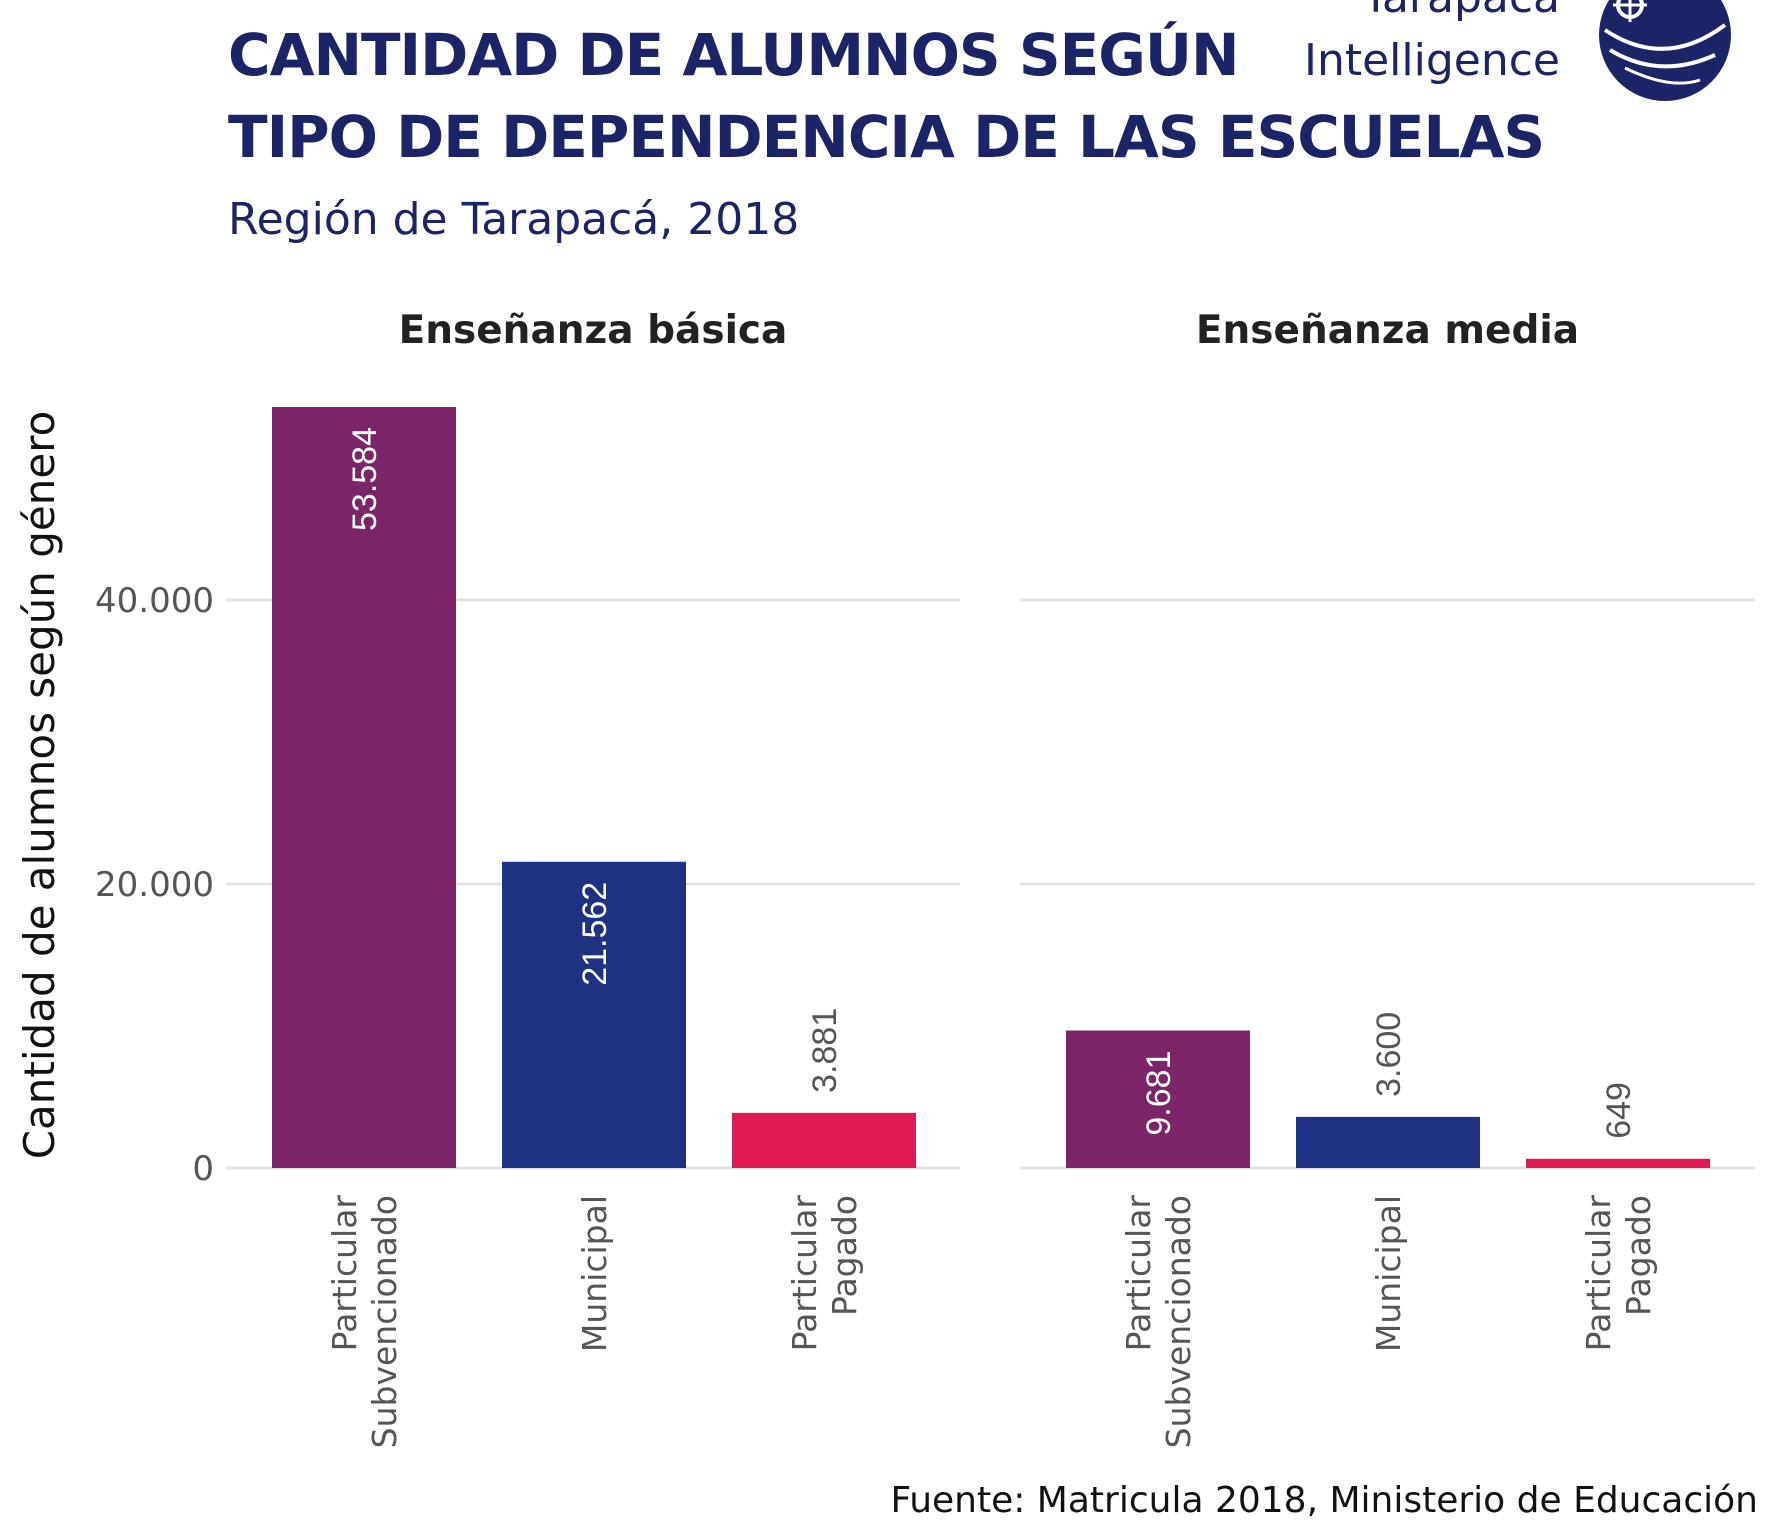 The width and height of the screenshot is (1771, 1535). I want to click on y-tick-label: 0, so click(203, 1169).